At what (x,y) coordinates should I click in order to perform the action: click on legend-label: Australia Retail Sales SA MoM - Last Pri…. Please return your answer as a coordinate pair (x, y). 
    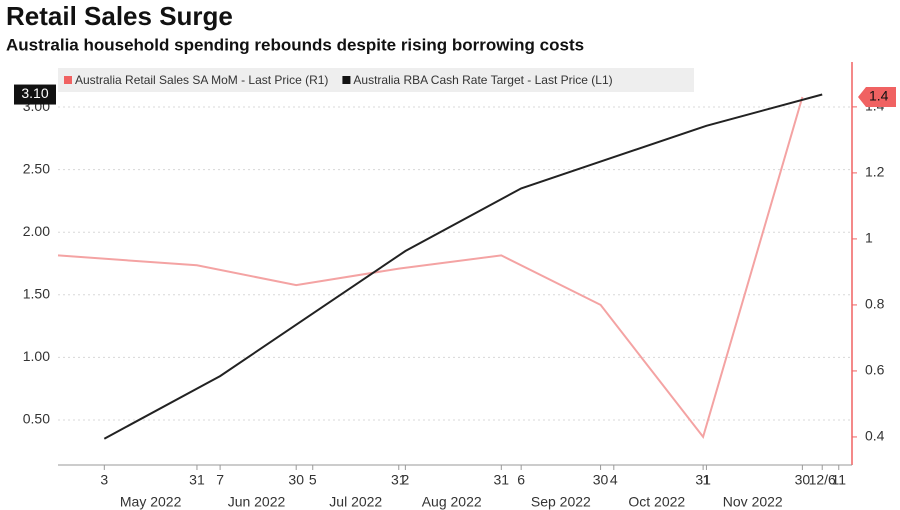
    Looking at the image, I should click on (201, 80).